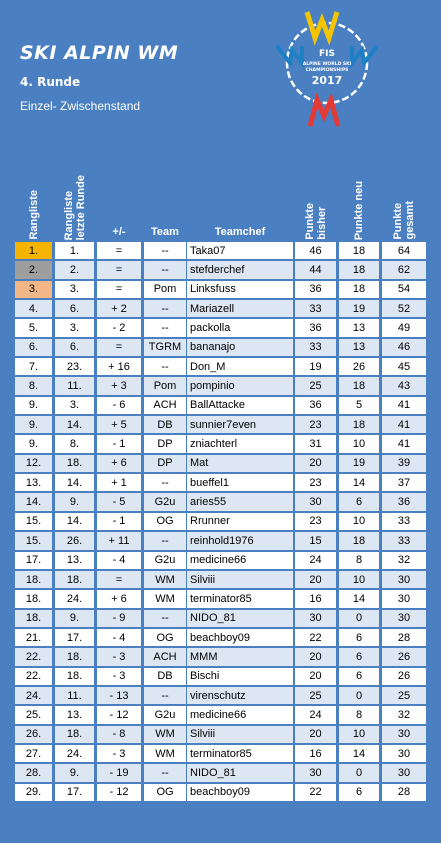 This screenshot has width=441, height=843. What do you see at coordinates (74, 444) in the screenshot?
I see `prev-rank-cell: 8.` at bounding box center [74, 444].